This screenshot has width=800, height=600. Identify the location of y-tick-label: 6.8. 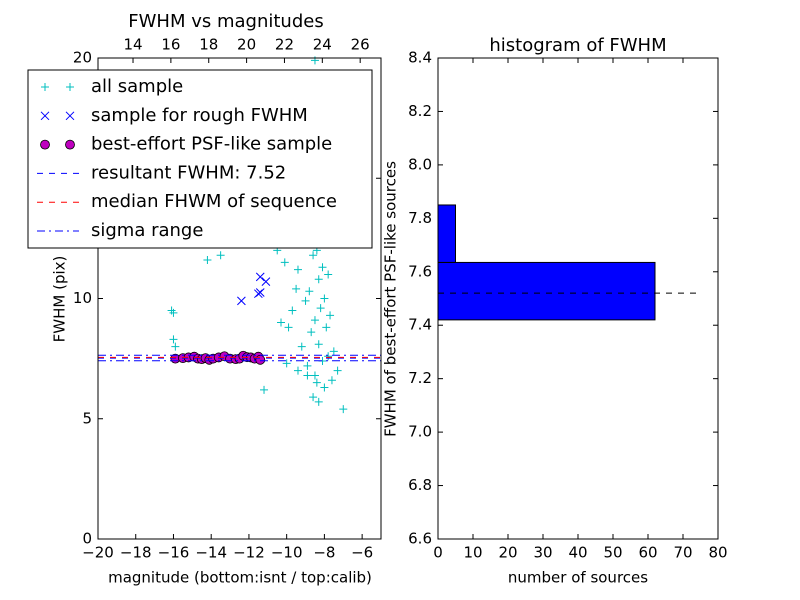
(420, 485).